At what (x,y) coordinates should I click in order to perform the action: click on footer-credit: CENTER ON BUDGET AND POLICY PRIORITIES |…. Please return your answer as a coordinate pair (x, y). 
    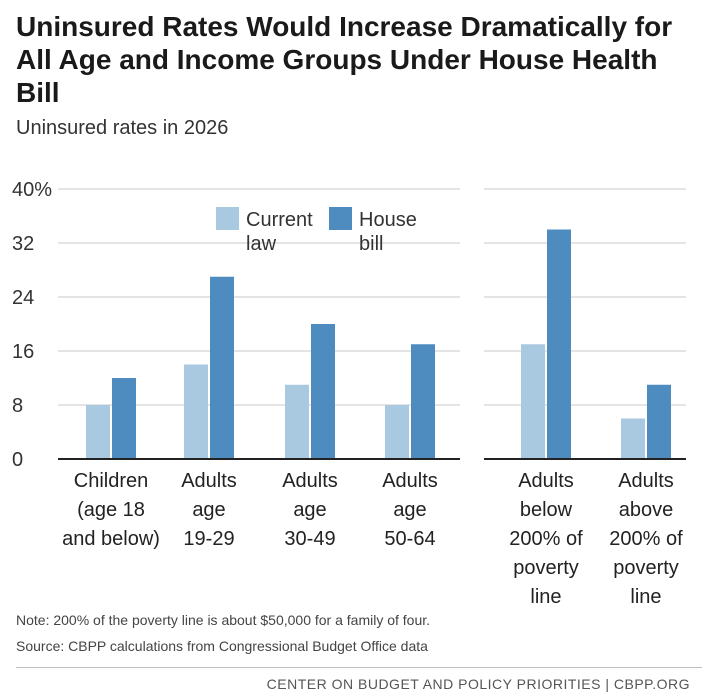
    Looking at the image, I should click on (478, 684).